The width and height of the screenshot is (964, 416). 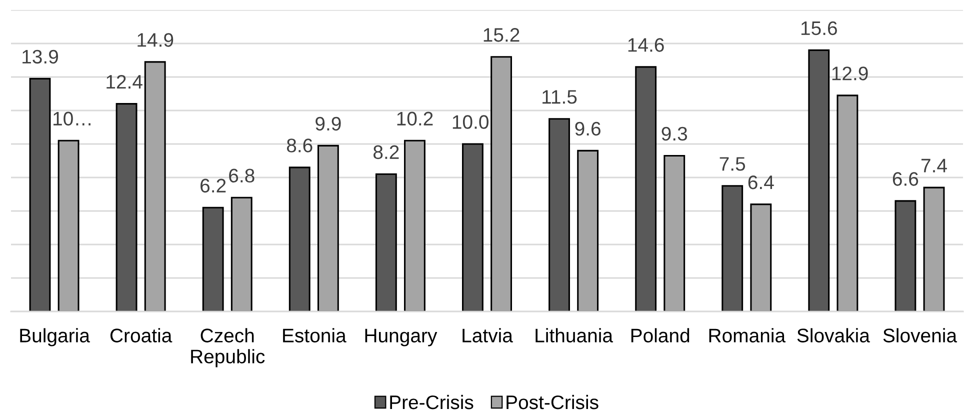 I want to click on data-label: 11.5, so click(x=559, y=97).